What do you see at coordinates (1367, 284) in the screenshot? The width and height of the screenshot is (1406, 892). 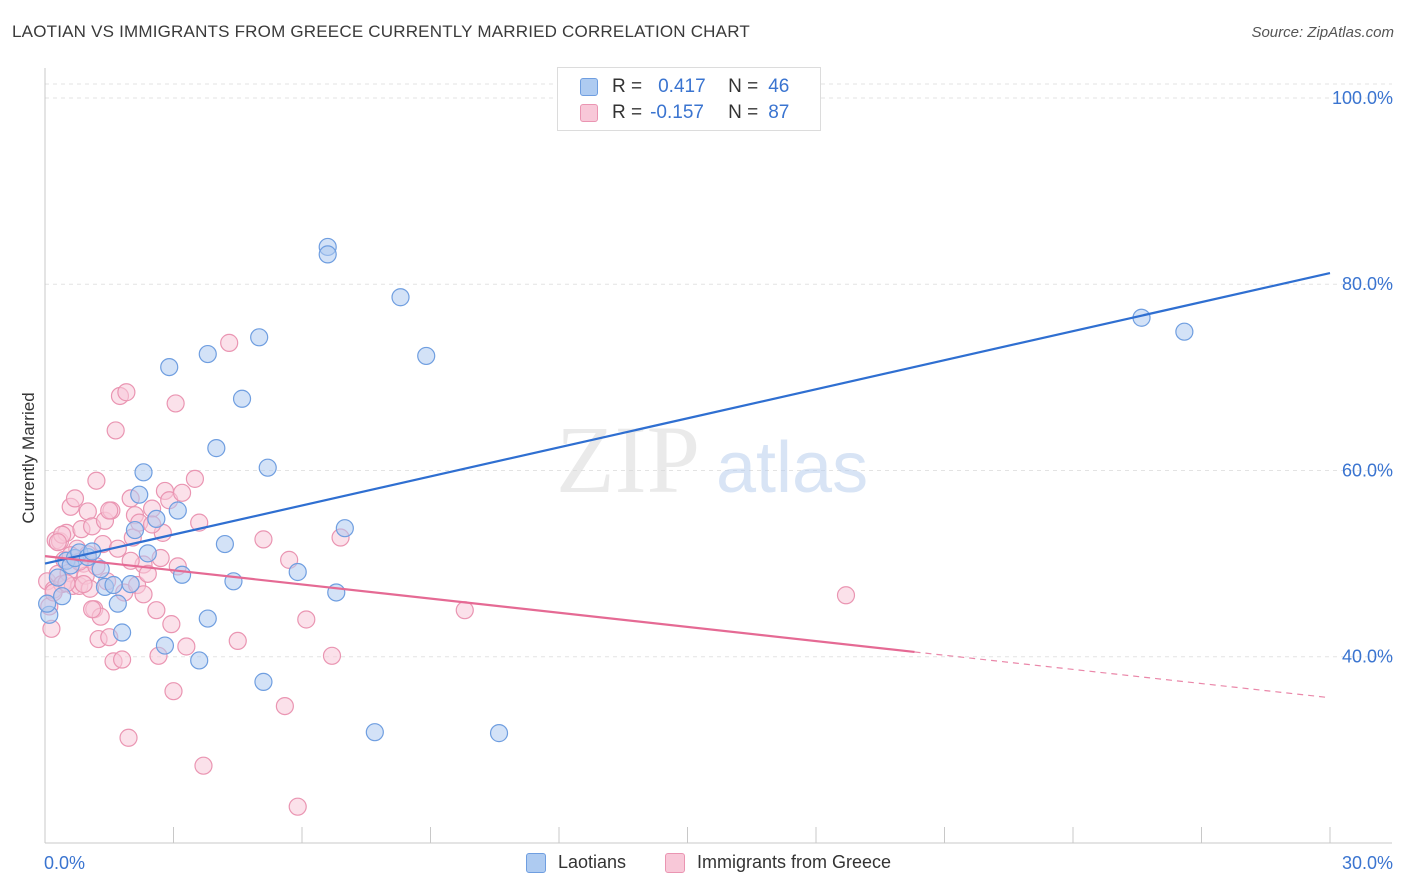 I see `y-tick-label: 80.0%` at bounding box center [1367, 284].